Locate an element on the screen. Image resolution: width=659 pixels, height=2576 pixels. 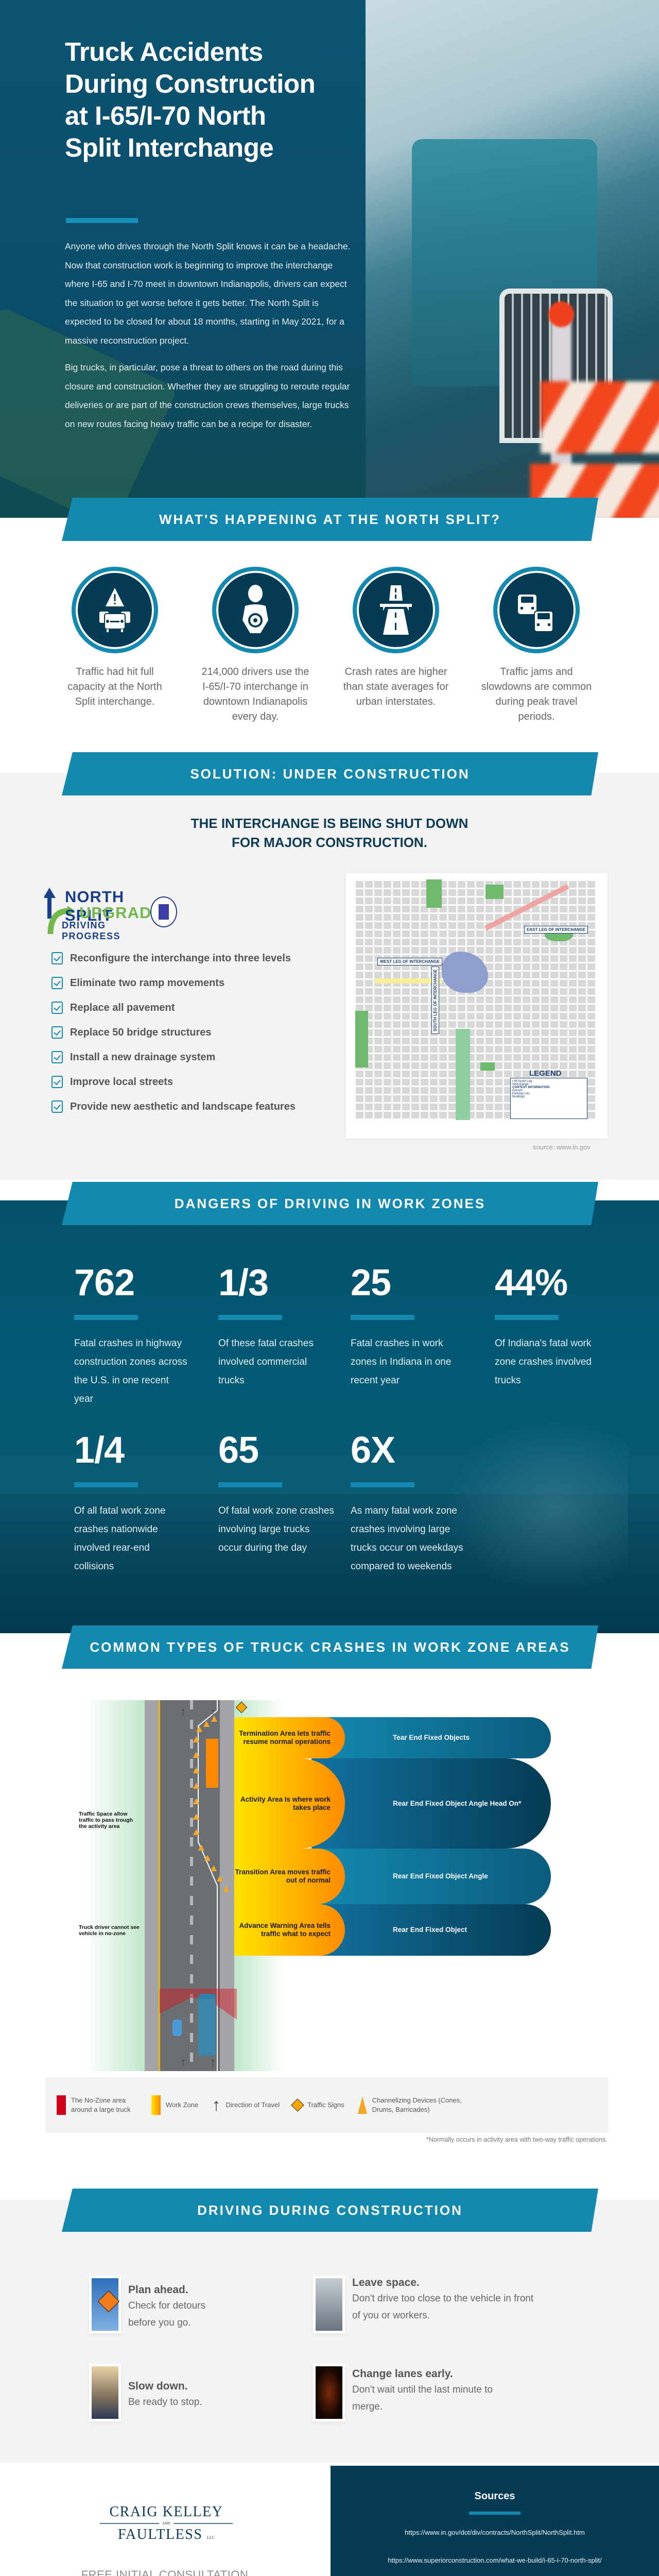
title-divider is located at coordinates (102, 220).